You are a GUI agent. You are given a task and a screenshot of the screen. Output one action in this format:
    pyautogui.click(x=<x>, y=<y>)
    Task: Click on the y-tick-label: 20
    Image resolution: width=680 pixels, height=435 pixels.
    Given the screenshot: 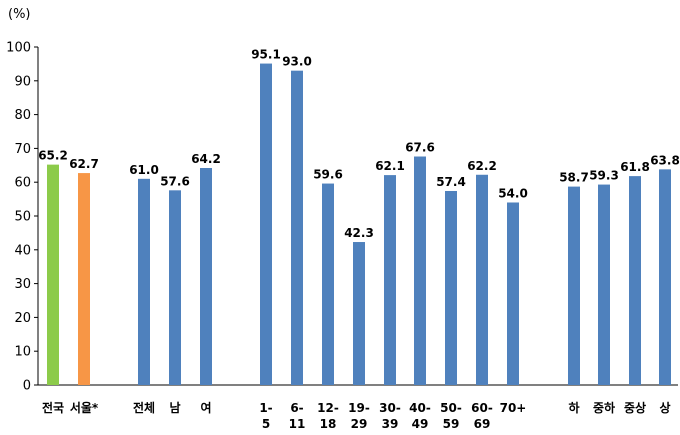 What is the action you would take?
    pyautogui.click(x=22, y=318)
    